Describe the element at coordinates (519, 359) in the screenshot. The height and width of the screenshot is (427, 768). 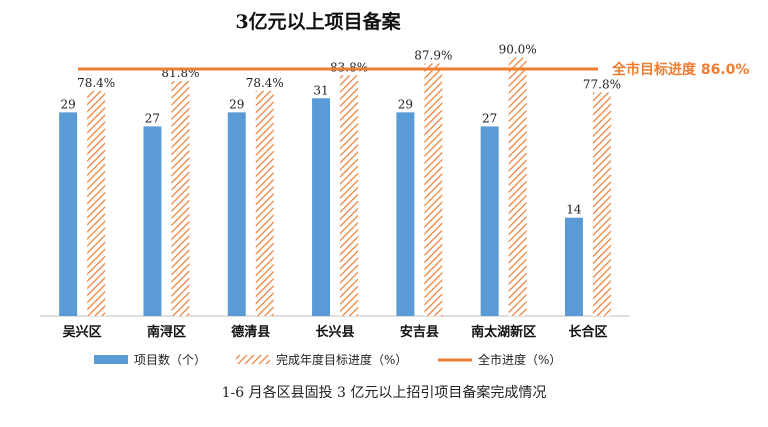
I see `legend-label-target: 全市进度（%）` at that location.